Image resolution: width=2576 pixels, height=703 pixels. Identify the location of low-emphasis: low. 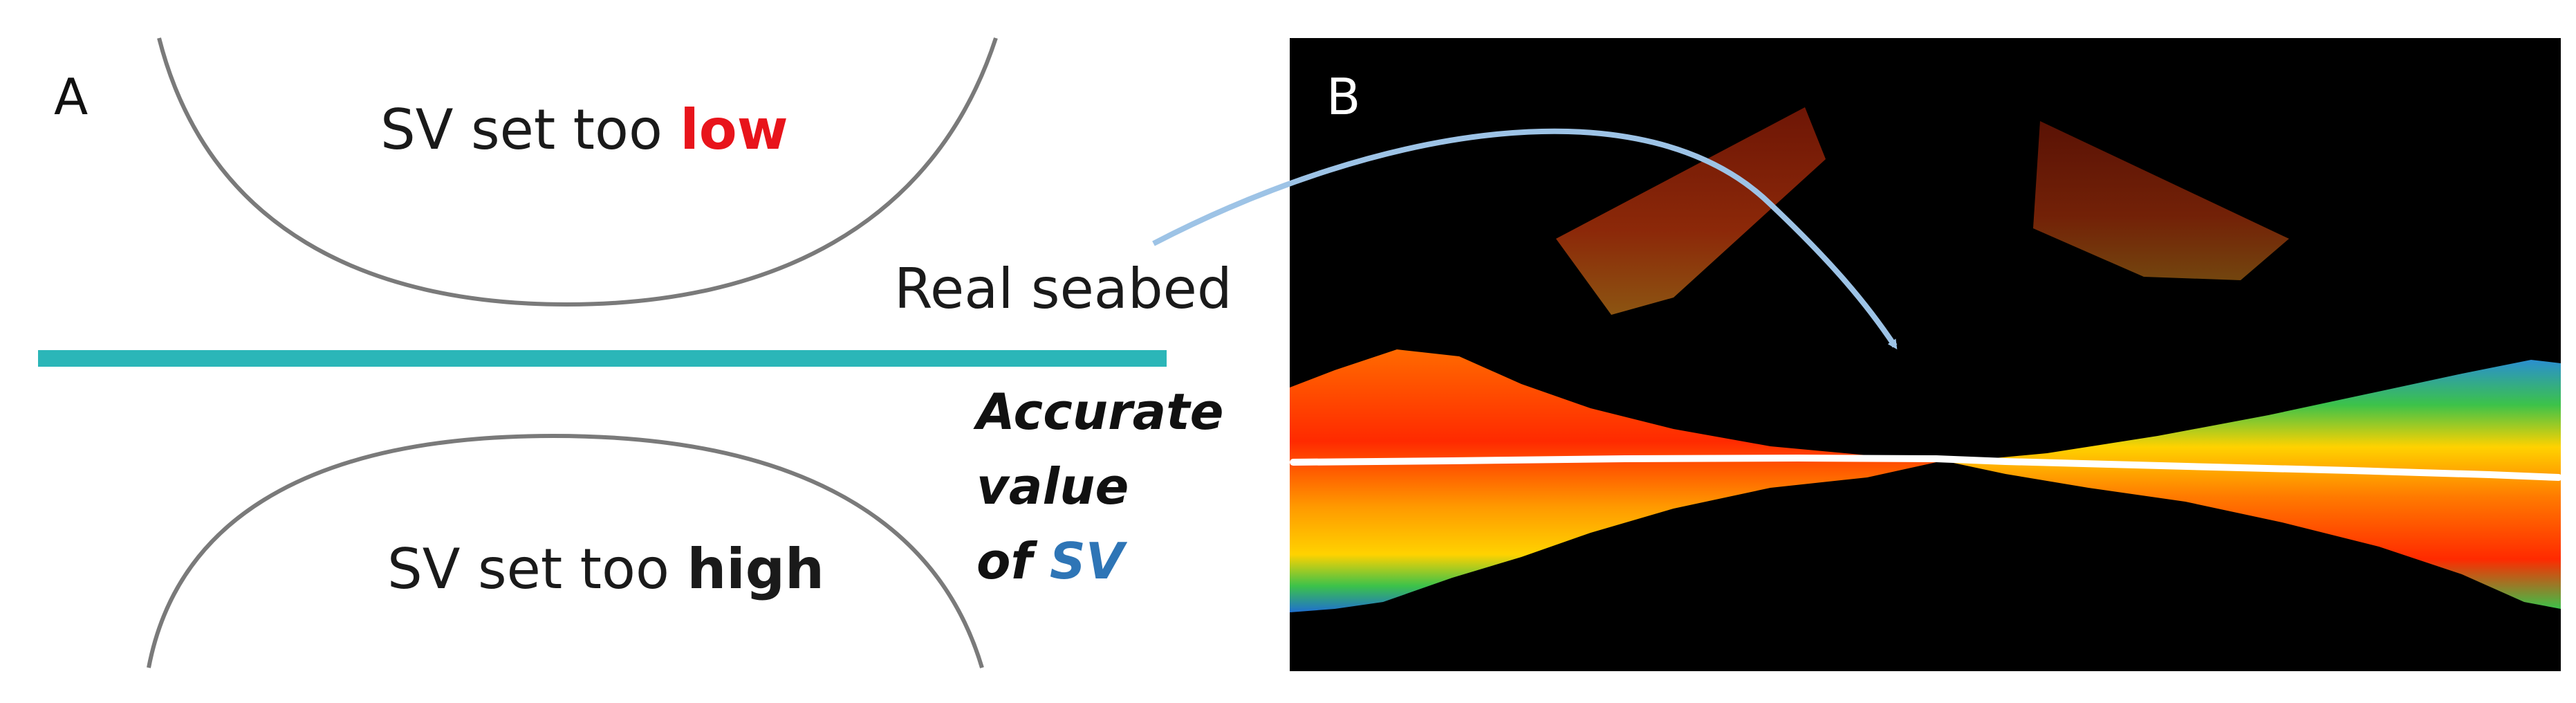
(734, 130).